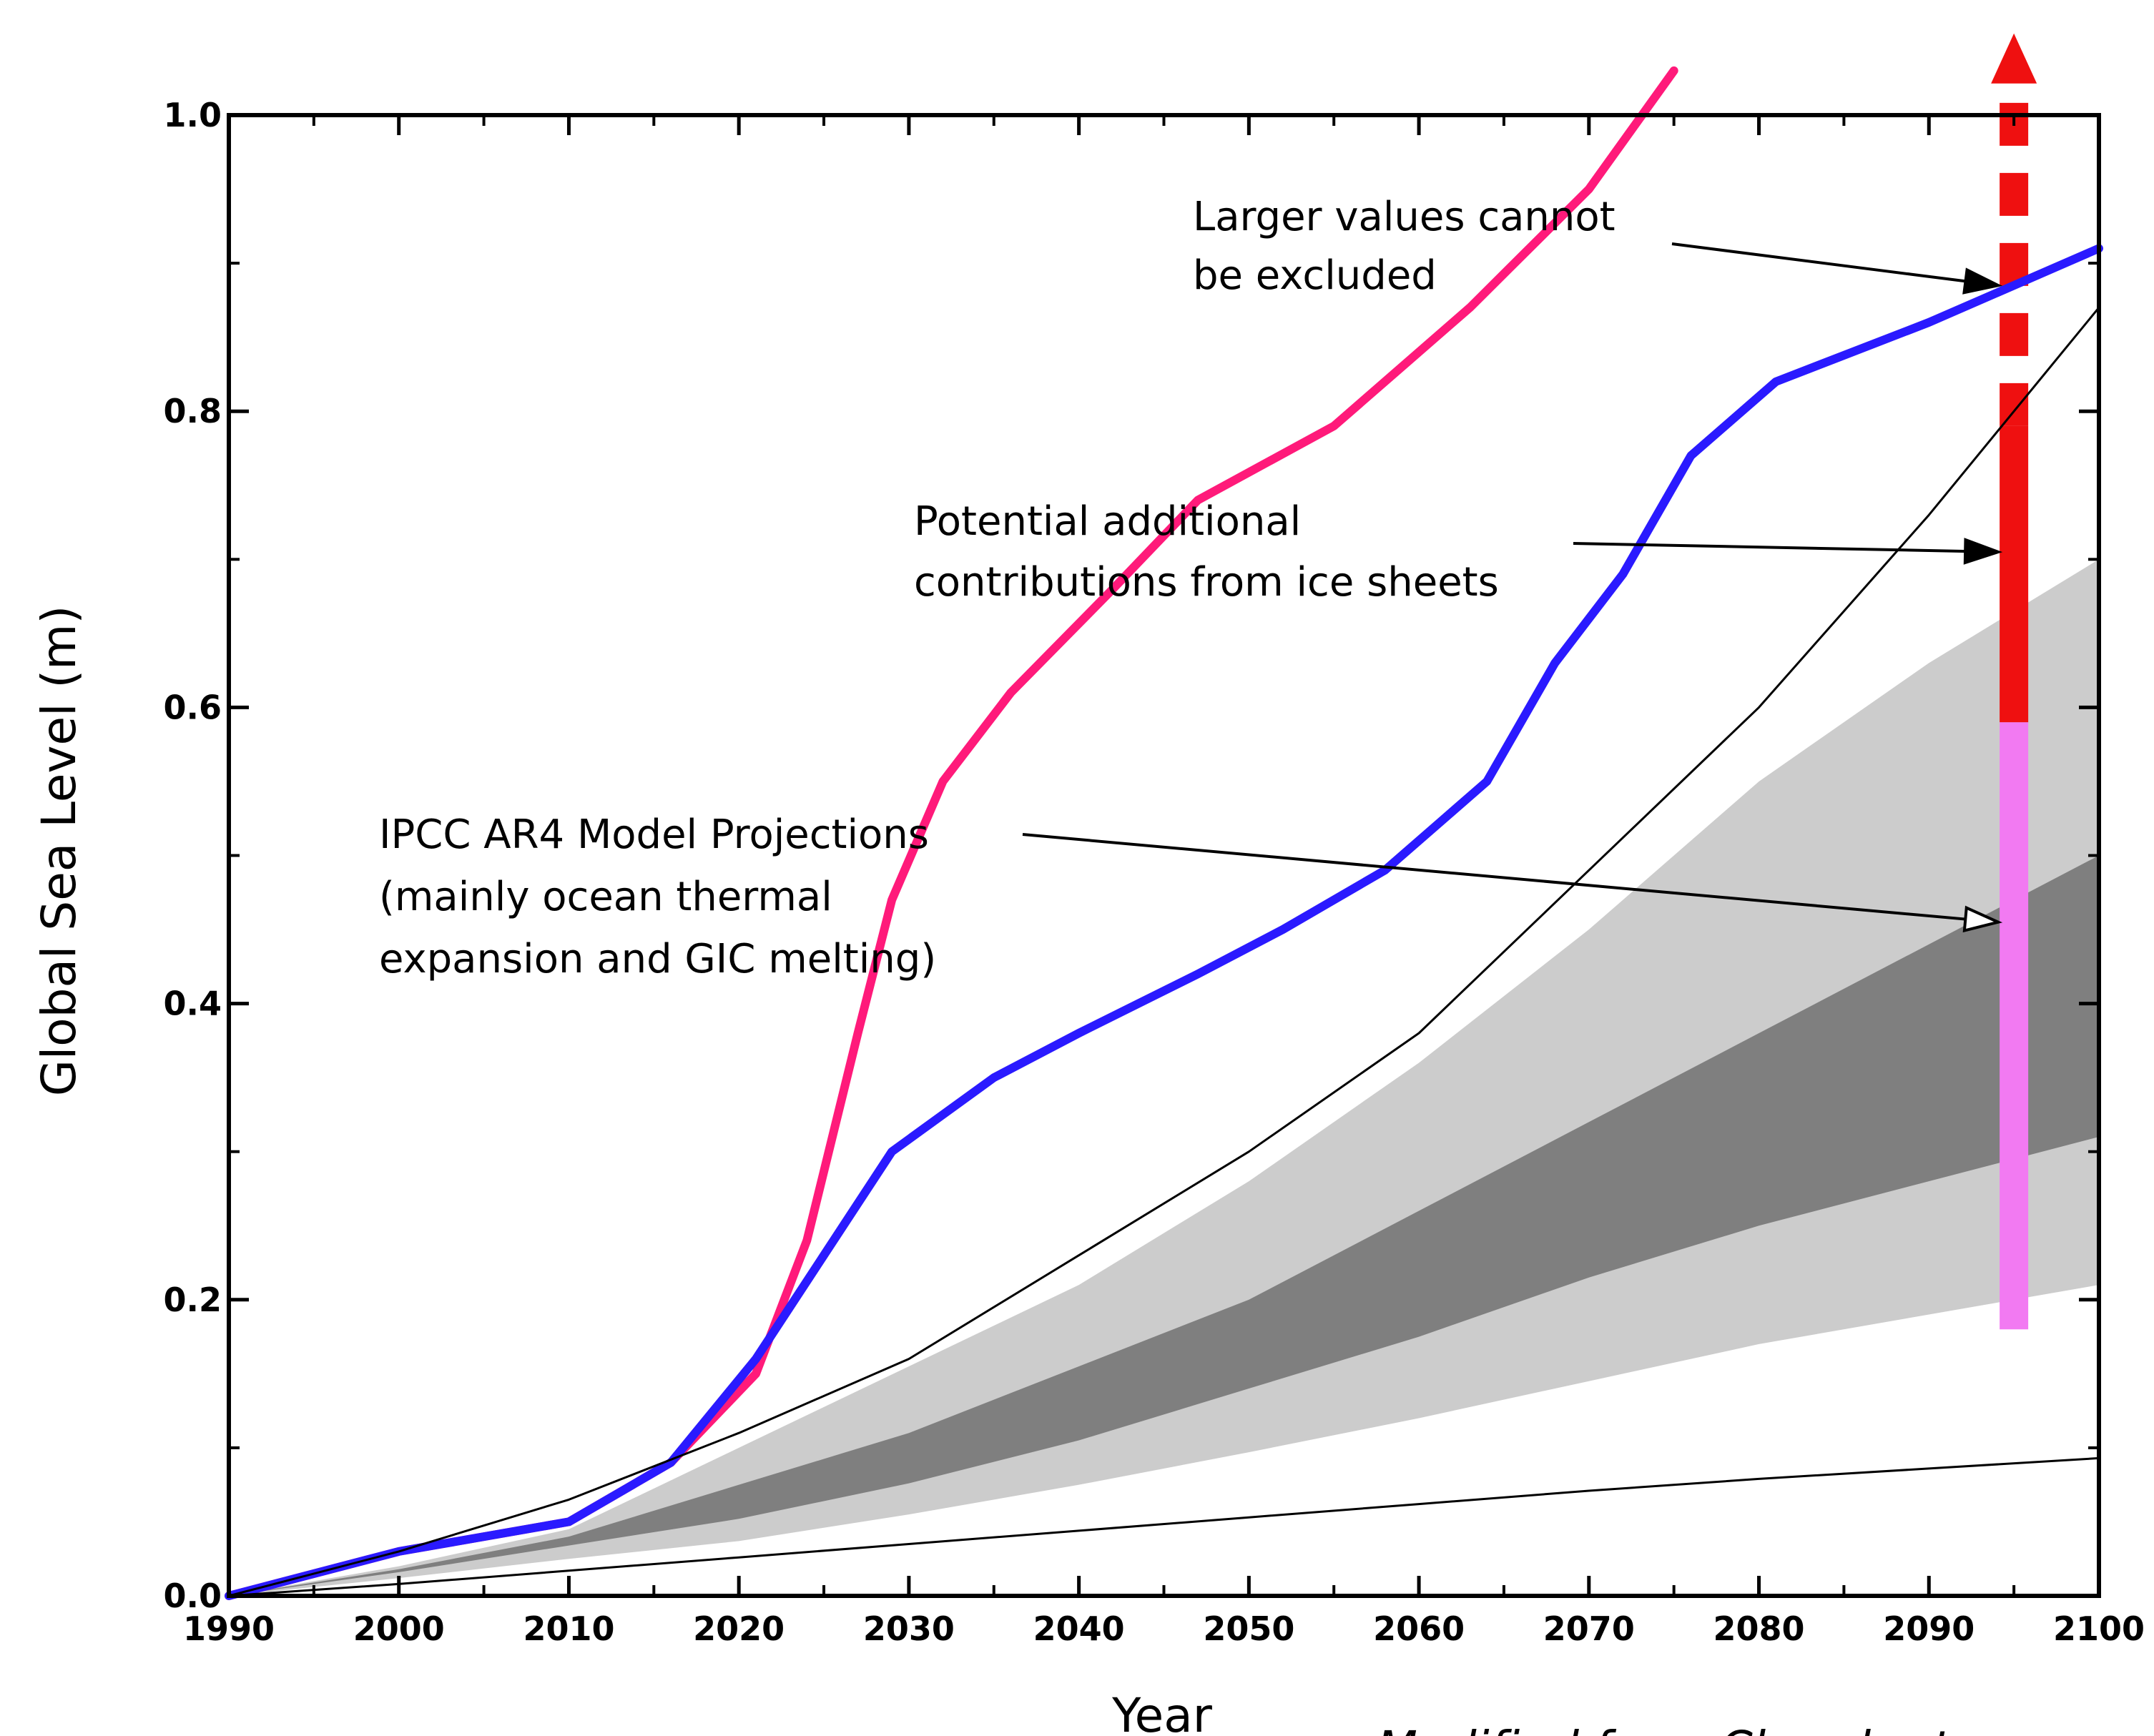 The width and height of the screenshot is (2154, 1736). I want to click on annotation-1-arrowhead, so click(1982, 281).